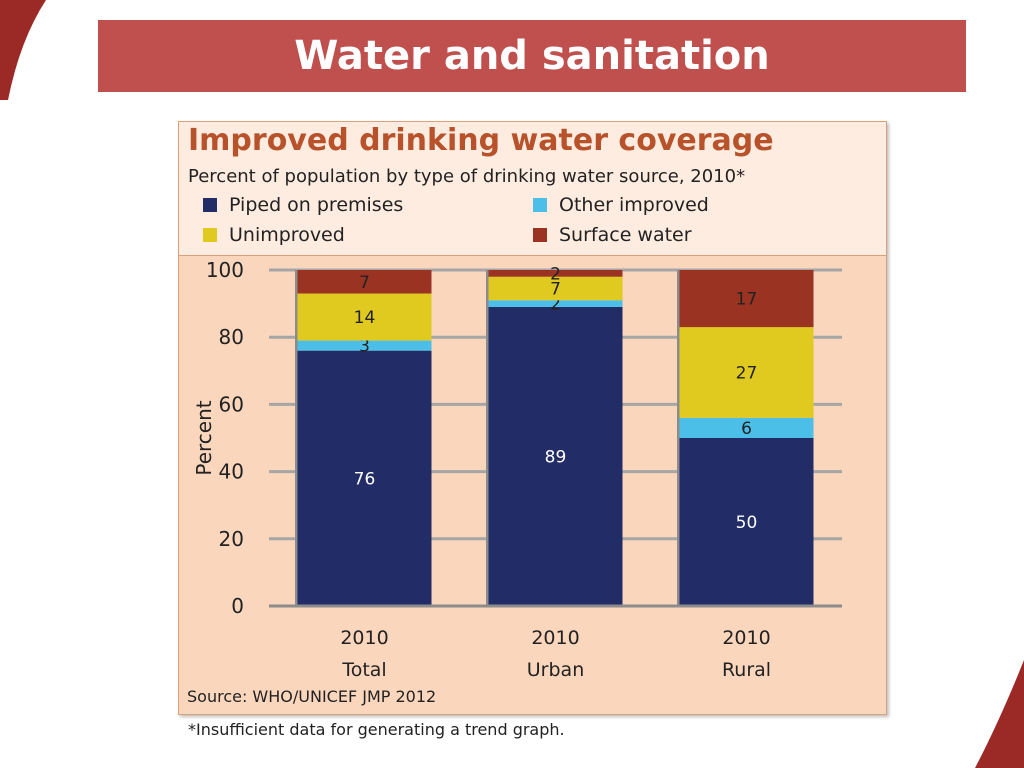 The height and width of the screenshot is (768, 1024). Describe the element at coordinates (210, 205) in the screenshot. I see `legend-swatch-piped` at that location.